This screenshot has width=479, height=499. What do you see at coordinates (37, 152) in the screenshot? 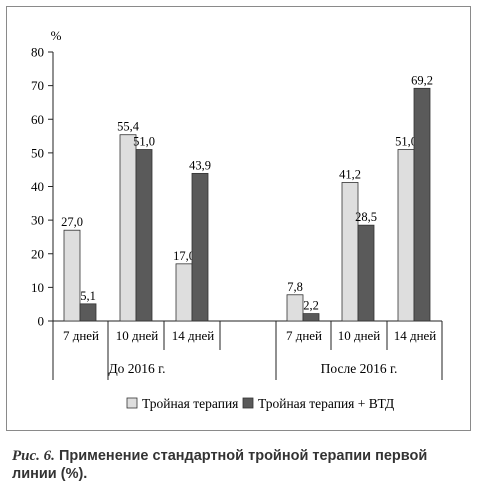
I see `y-tick-label: 50` at bounding box center [37, 152].